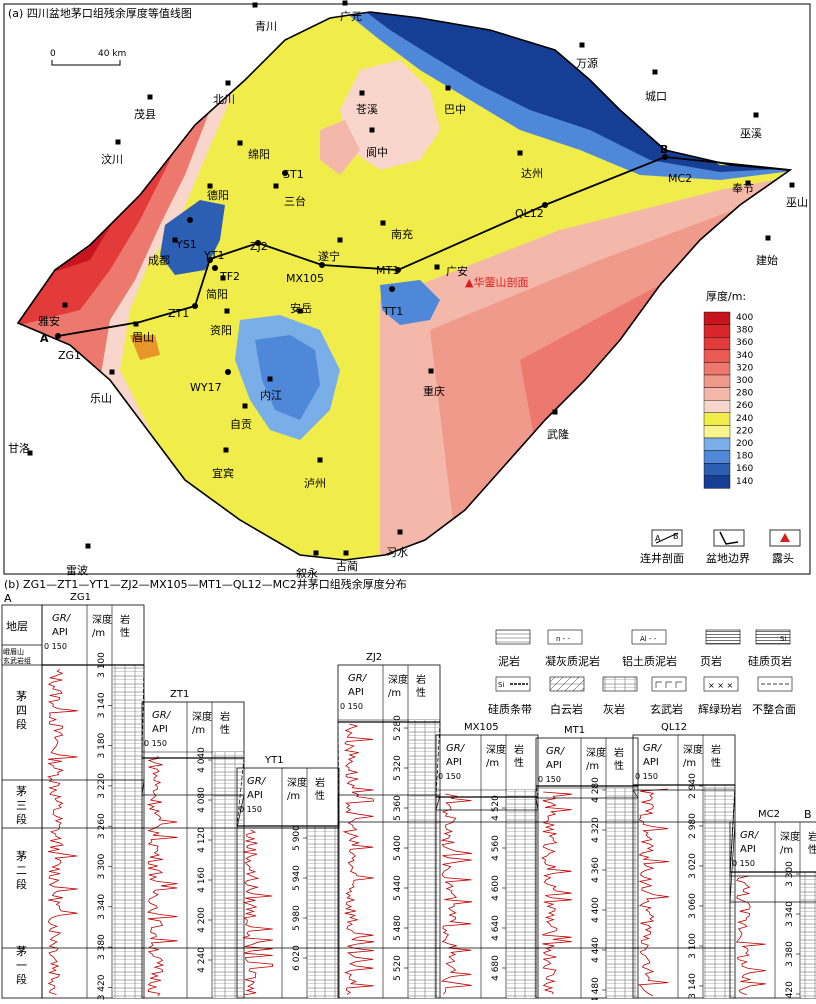 The width and height of the screenshot is (816, 1004). I want to click on depth-tick: 4 640, so click(496, 928).